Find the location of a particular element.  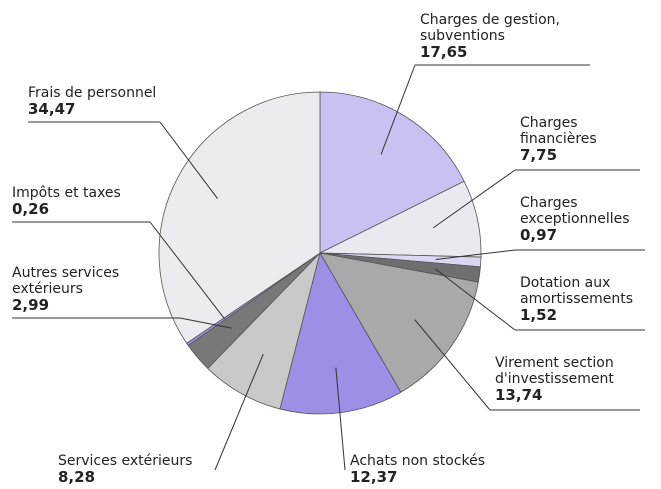

value-label: 13,74 is located at coordinates (519, 395).